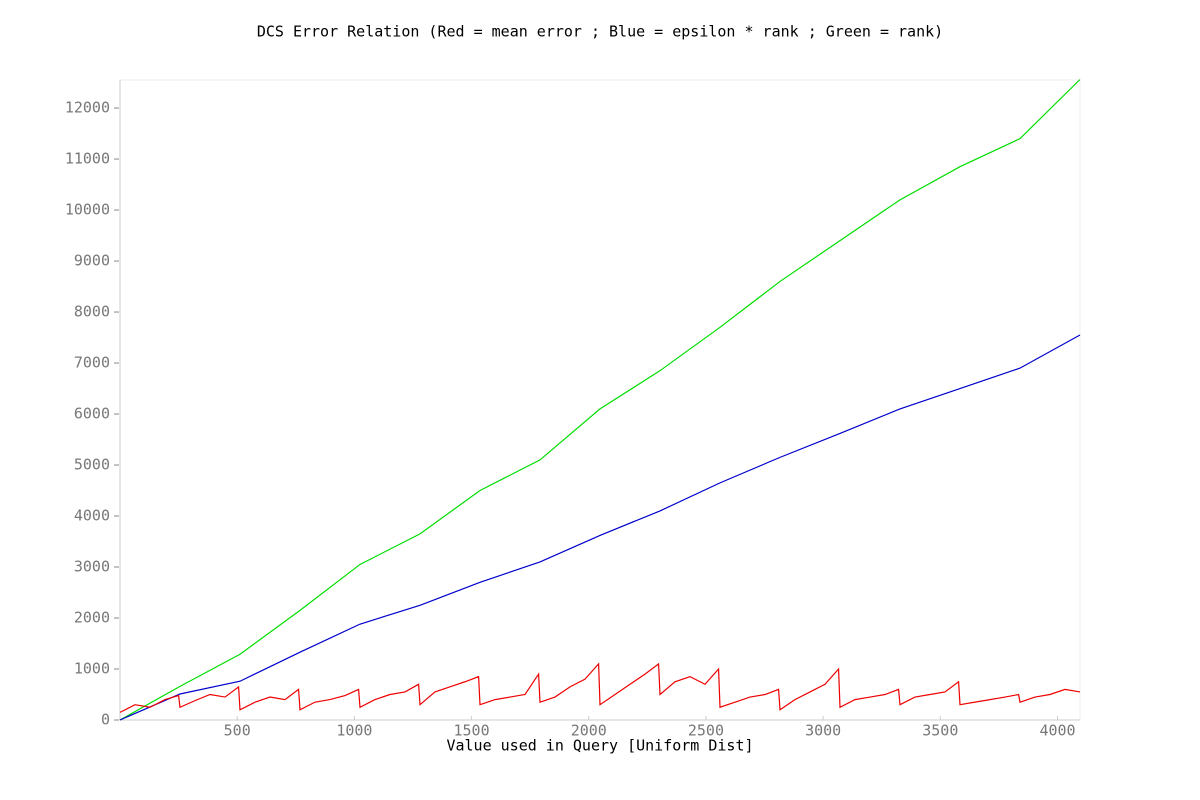 The height and width of the screenshot is (800, 1200). What do you see at coordinates (105, 720) in the screenshot?
I see `y-tick-label: 0` at bounding box center [105, 720].